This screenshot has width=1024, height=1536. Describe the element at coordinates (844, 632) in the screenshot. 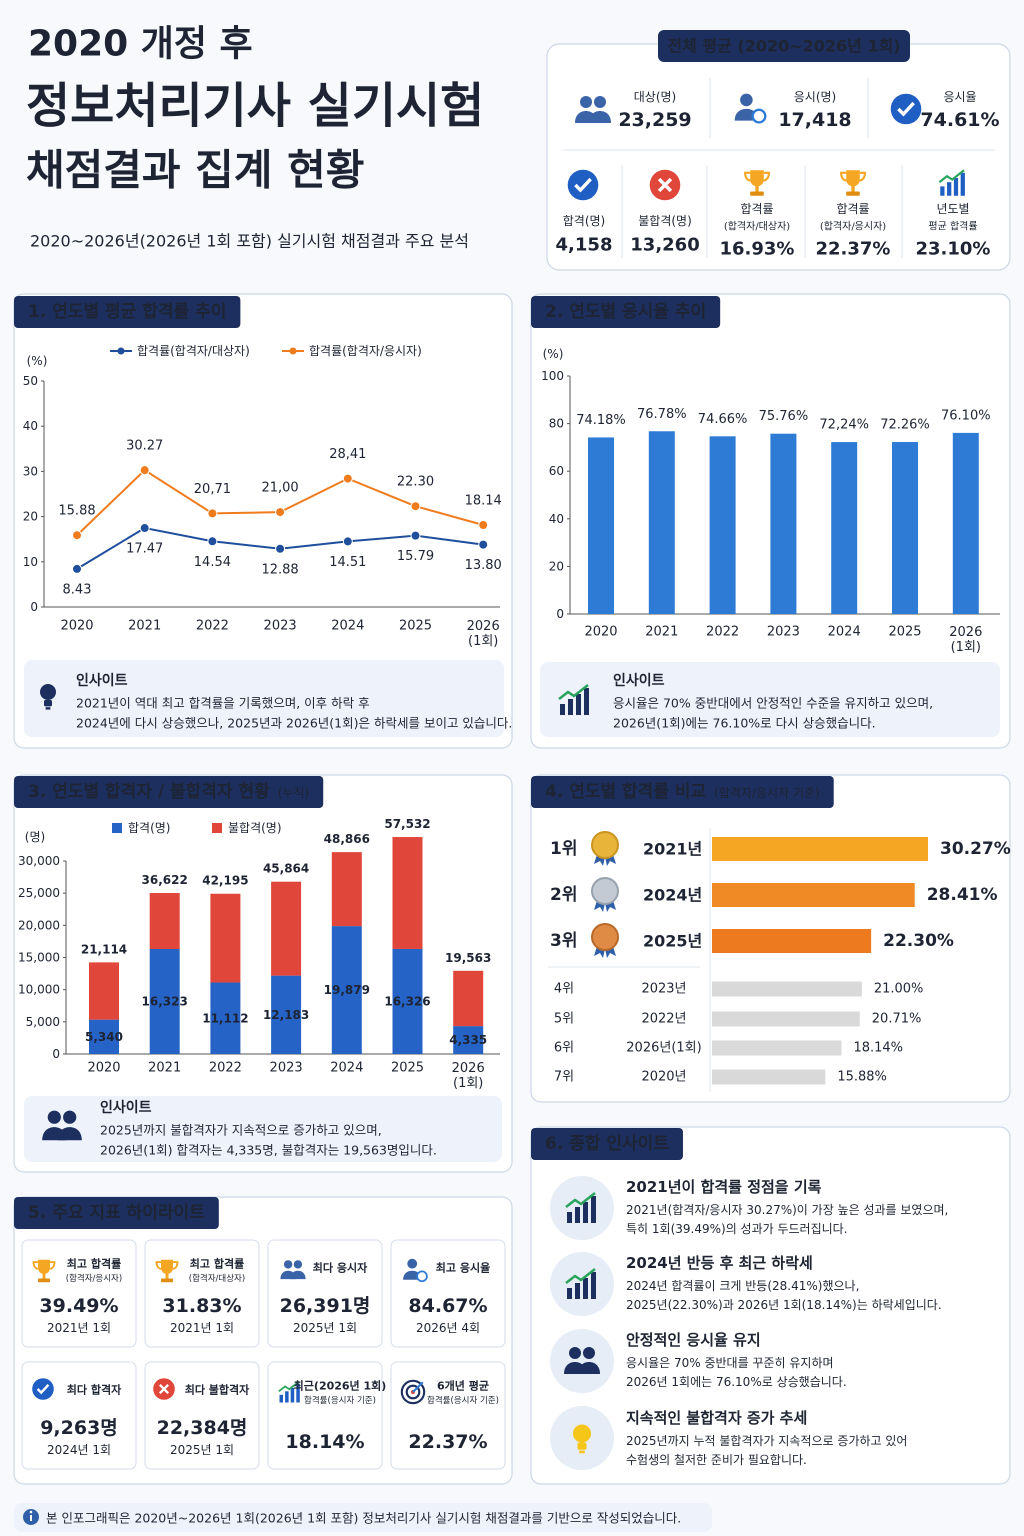

I see `x-tick-label: 2024` at that location.